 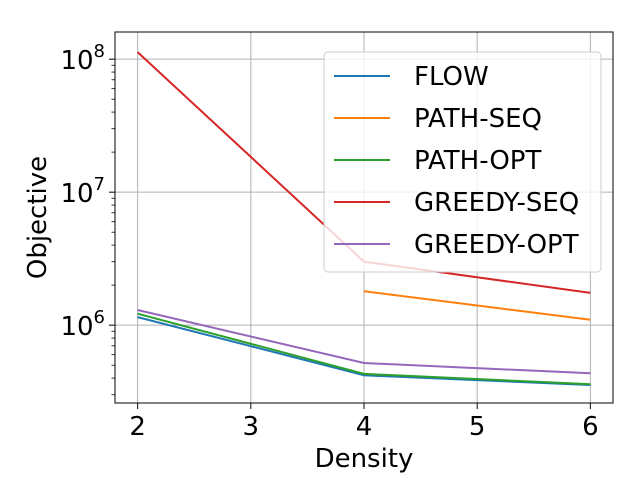 What do you see at coordinates (82, 191) in the screenshot?
I see `y-tick-label: 10⁷` at bounding box center [82, 191].